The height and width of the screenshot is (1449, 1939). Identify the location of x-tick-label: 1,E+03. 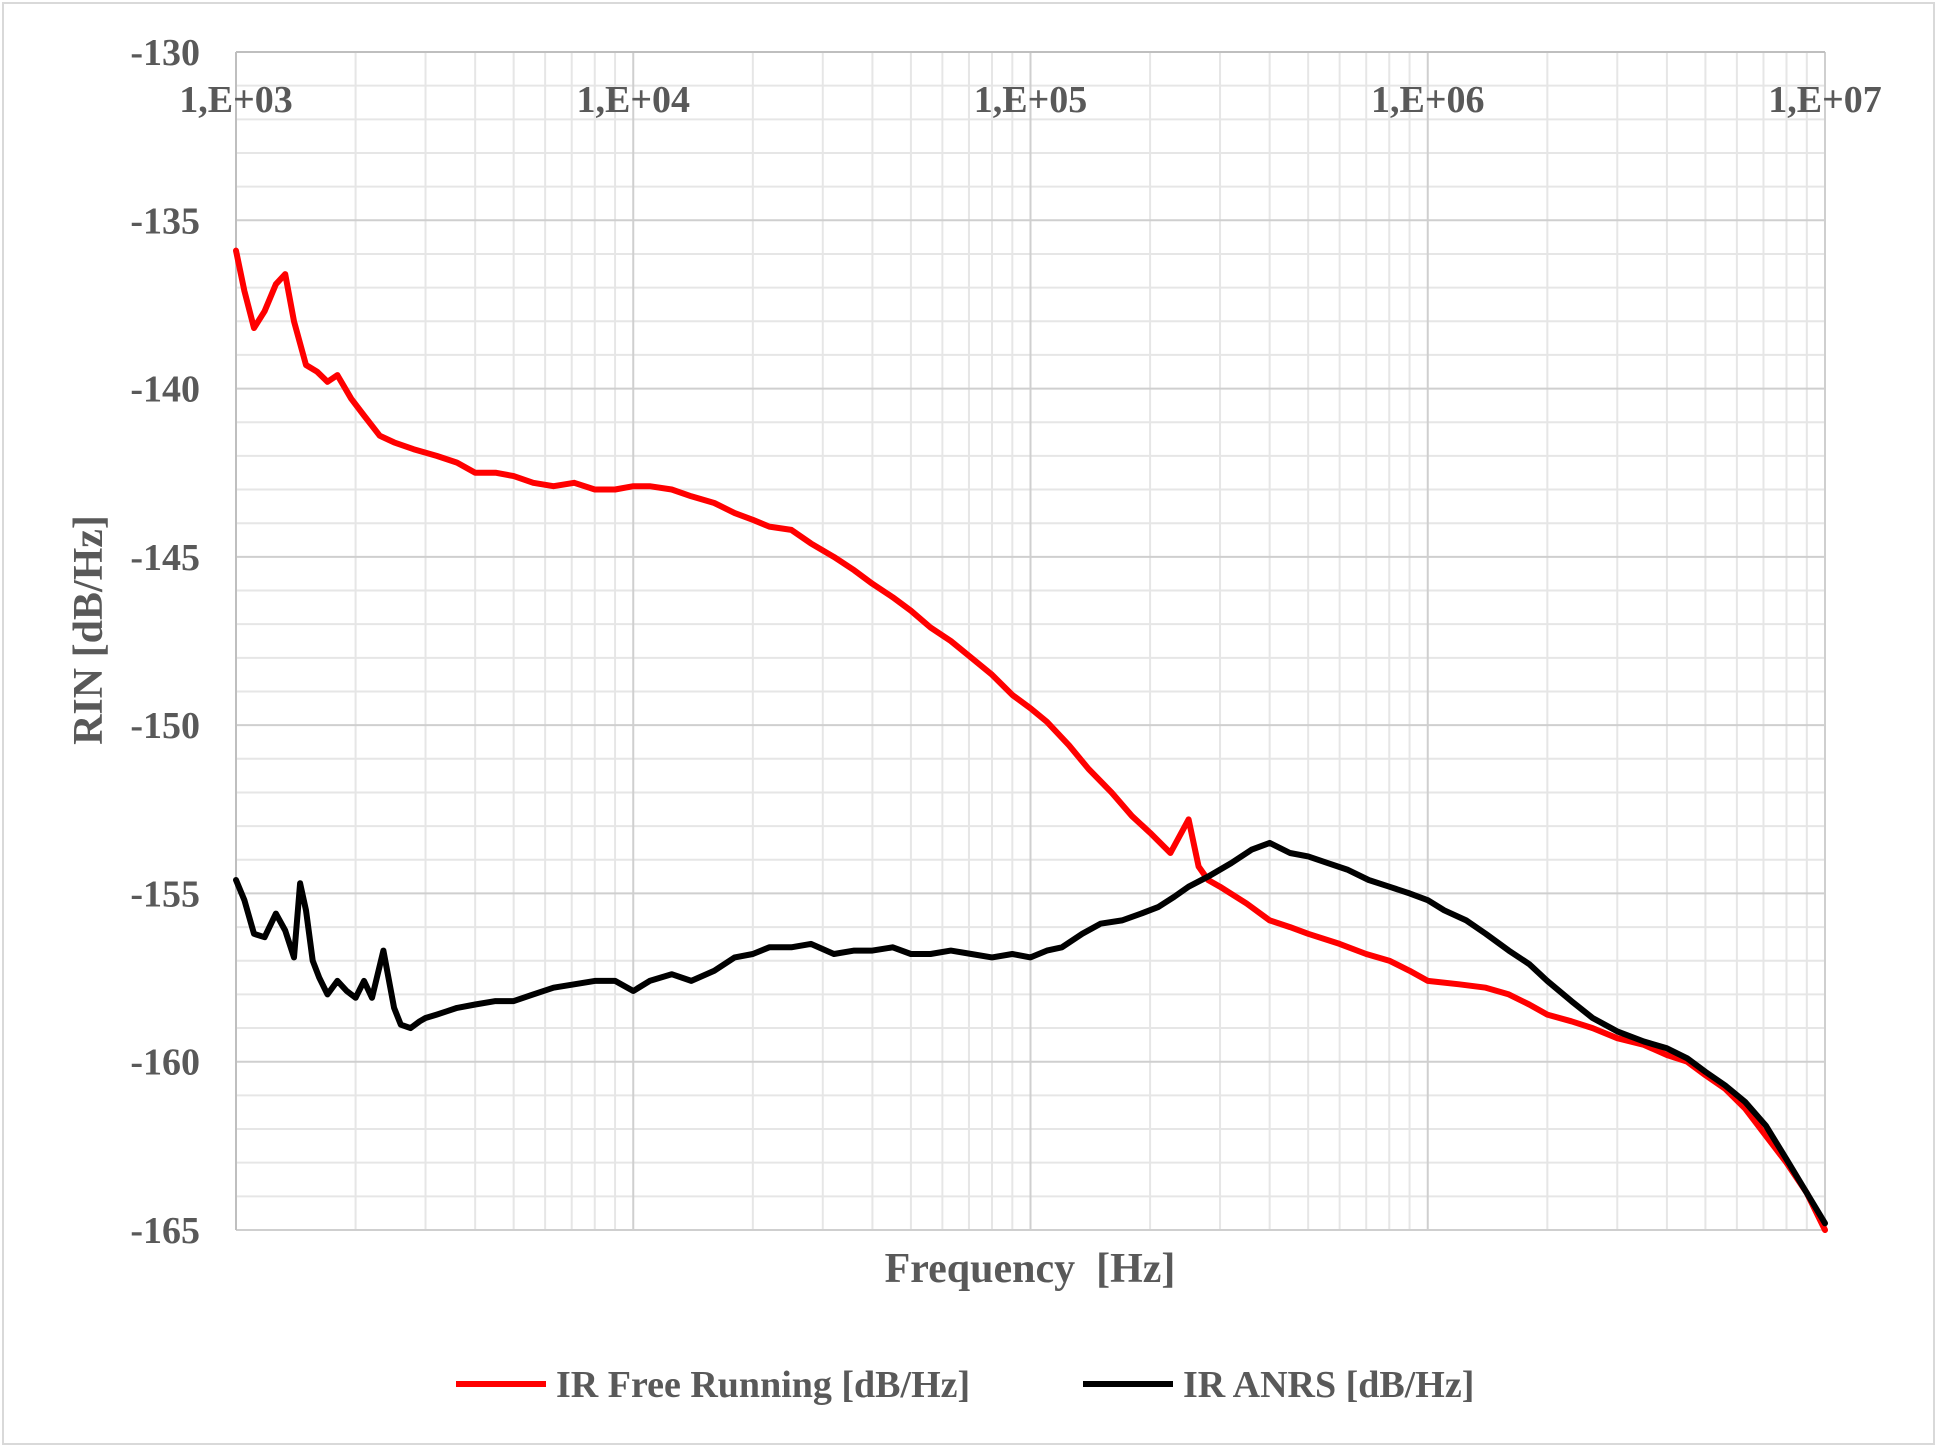
(236, 100).